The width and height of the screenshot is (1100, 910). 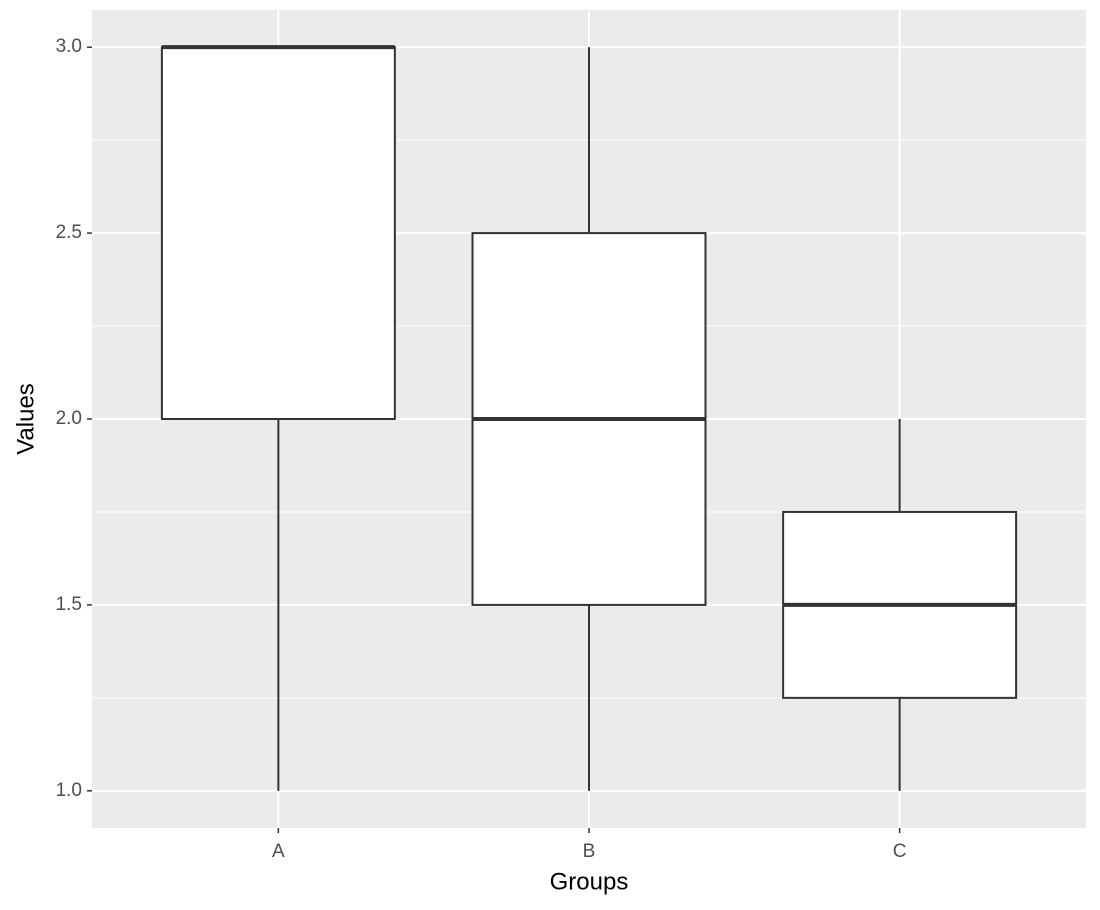 I want to click on x-tick-label: A, so click(x=278, y=851).